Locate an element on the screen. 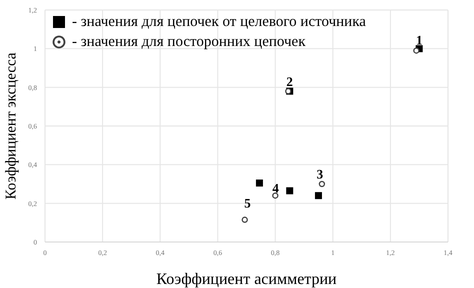 Image resolution: width=474 pixels, height=288 pixels. legend-label: - значения для цепочек от целевого источника is located at coordinates (219, 22).